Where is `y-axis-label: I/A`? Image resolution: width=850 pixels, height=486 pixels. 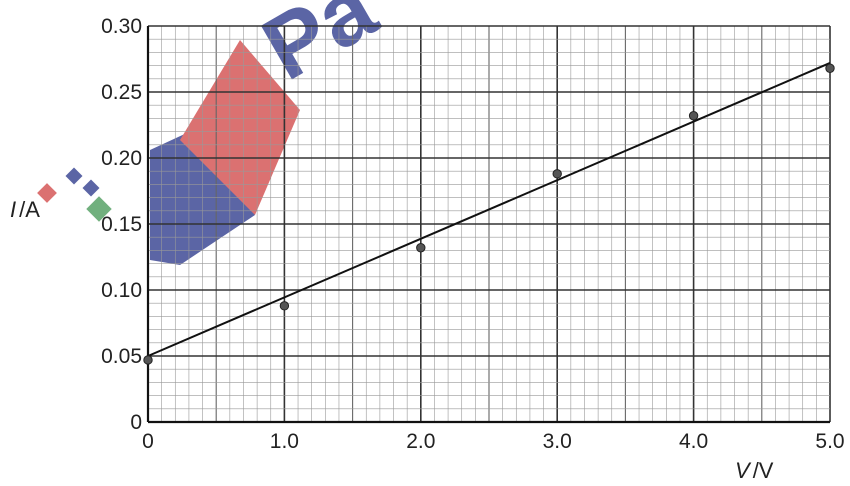 y-axis-label: I/A is located at coordinates (25, 209).